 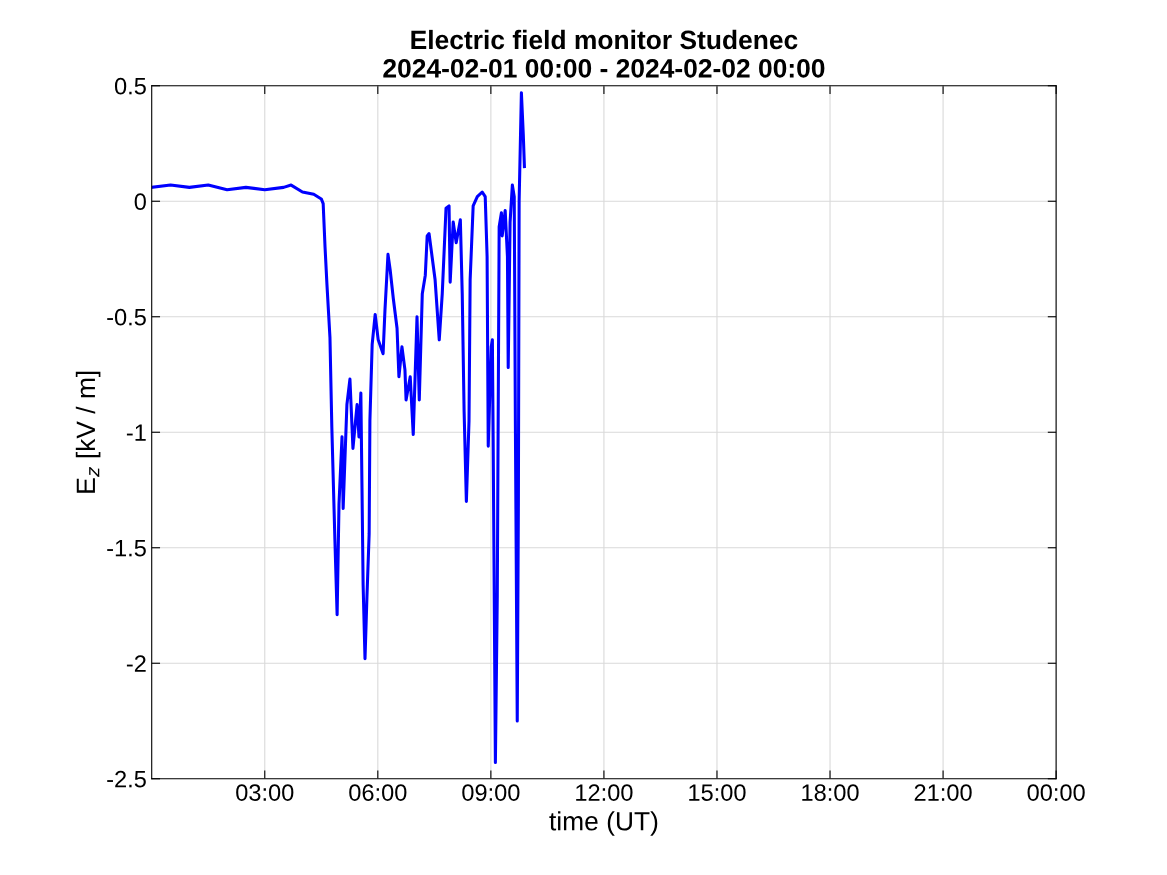 I want to click on x-axis-title: time (UT), so click(x=603, y=823).